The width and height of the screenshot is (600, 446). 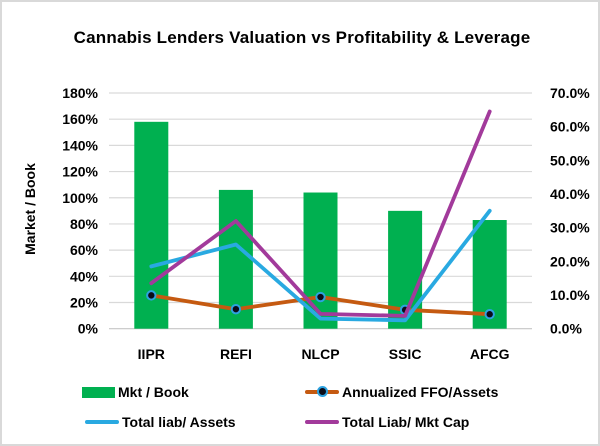 What do you see at coordinates (179, 422) in the screenshot?
I see `legend-label: Total liab/ Assets` at bounding box center [179, 422].